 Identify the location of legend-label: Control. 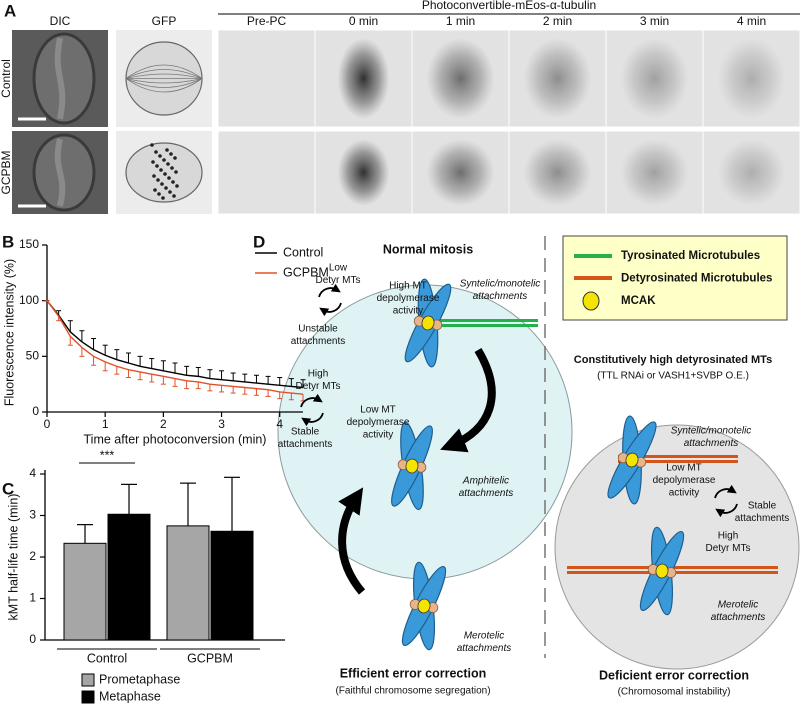
(303, 252).